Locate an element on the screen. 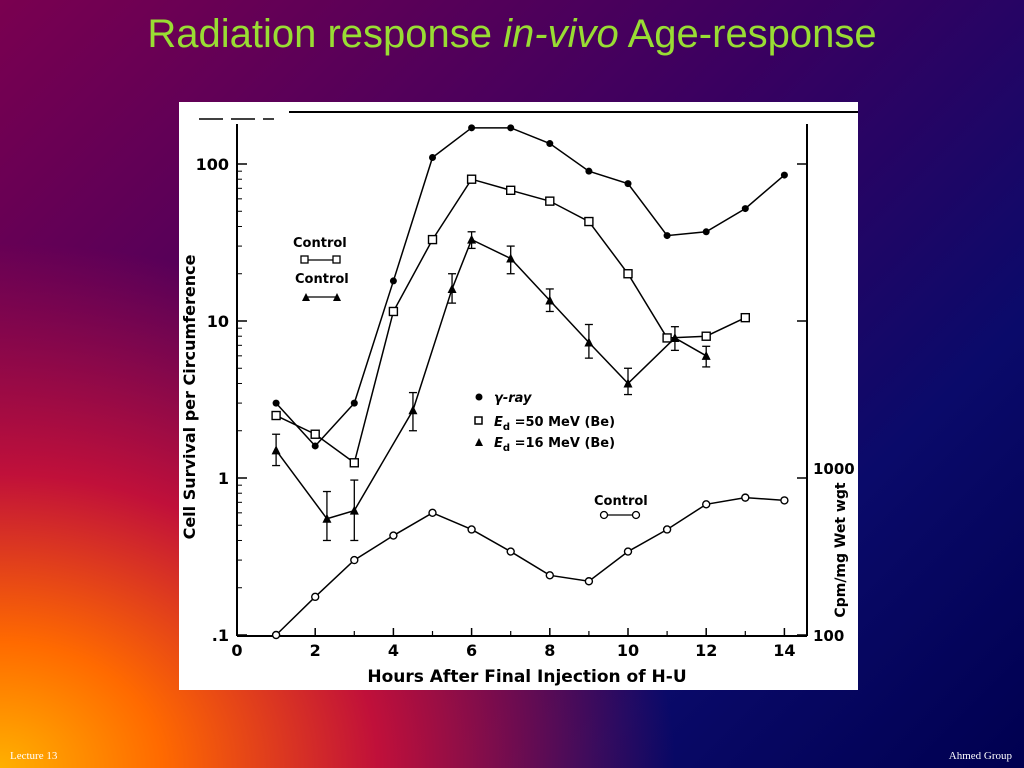 This screenshot has height=768, width=1024. control-label-triangles: Control is located at coordinates (322, 279).